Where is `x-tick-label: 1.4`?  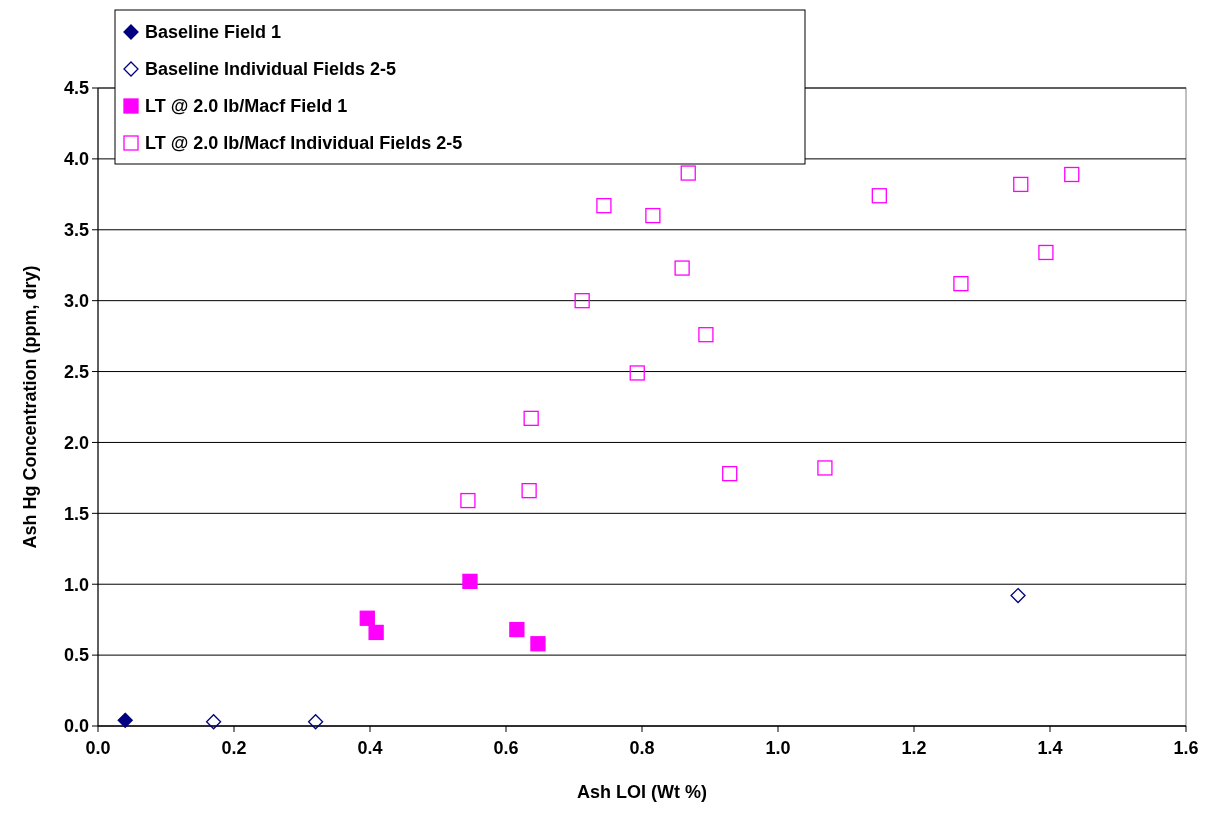
x-tick-label: 1.4 is located at coordinates (1050, 748).